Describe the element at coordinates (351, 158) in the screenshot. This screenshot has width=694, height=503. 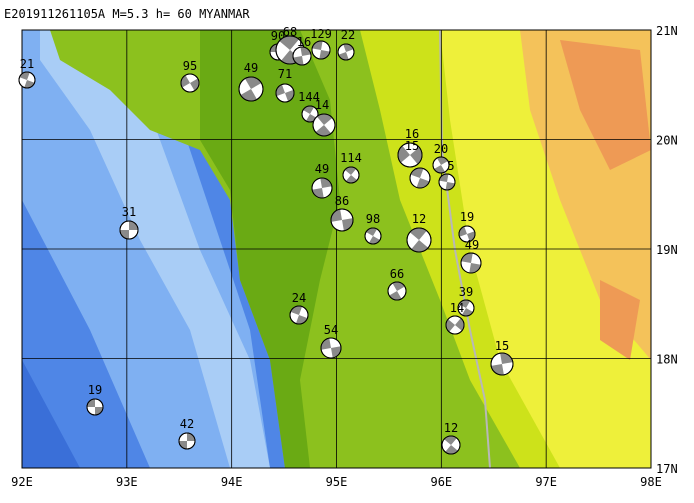
I see `depth-label: 114` at that location.